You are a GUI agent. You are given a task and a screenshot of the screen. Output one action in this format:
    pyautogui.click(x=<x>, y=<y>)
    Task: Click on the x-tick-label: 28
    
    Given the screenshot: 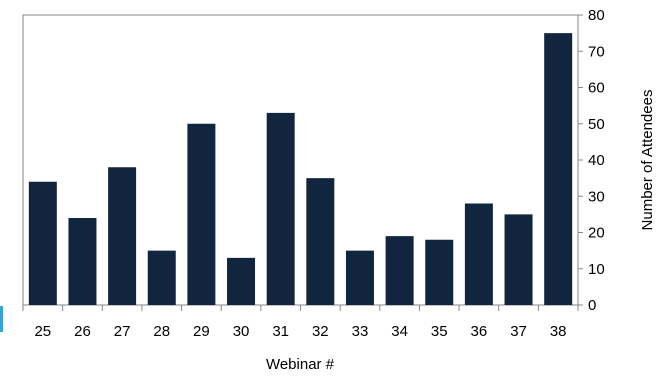 What is the action you would take?
    pyautogui.click(x=161, y=331)
    